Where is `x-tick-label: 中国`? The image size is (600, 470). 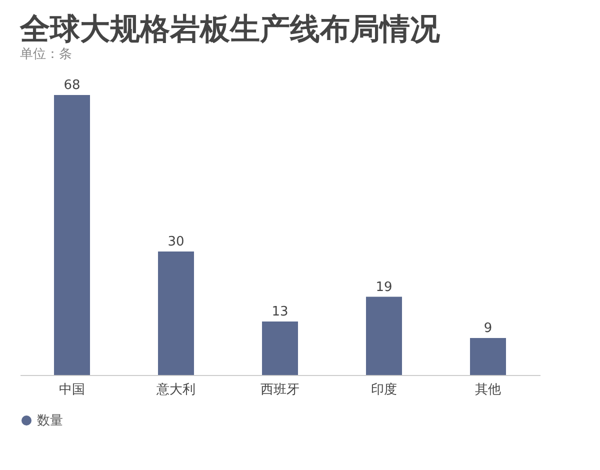
x-tick-label: 中国 is located at coordinates (72, 390).